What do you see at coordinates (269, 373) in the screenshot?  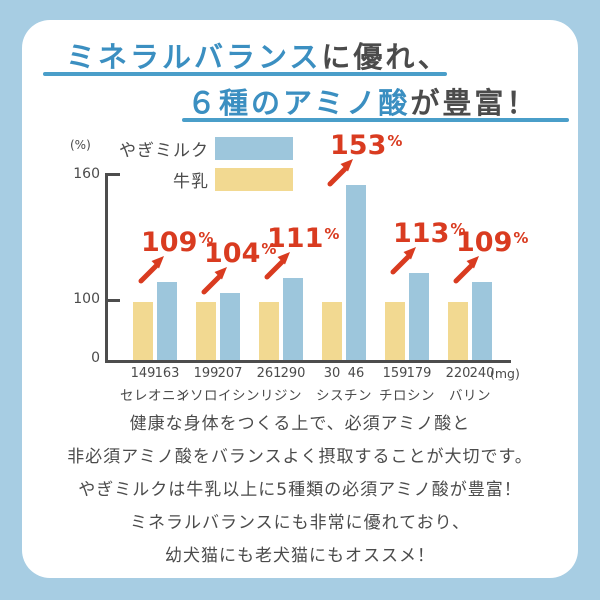 I see `mg-value-cow: 261` at bounding box center [269, 373].